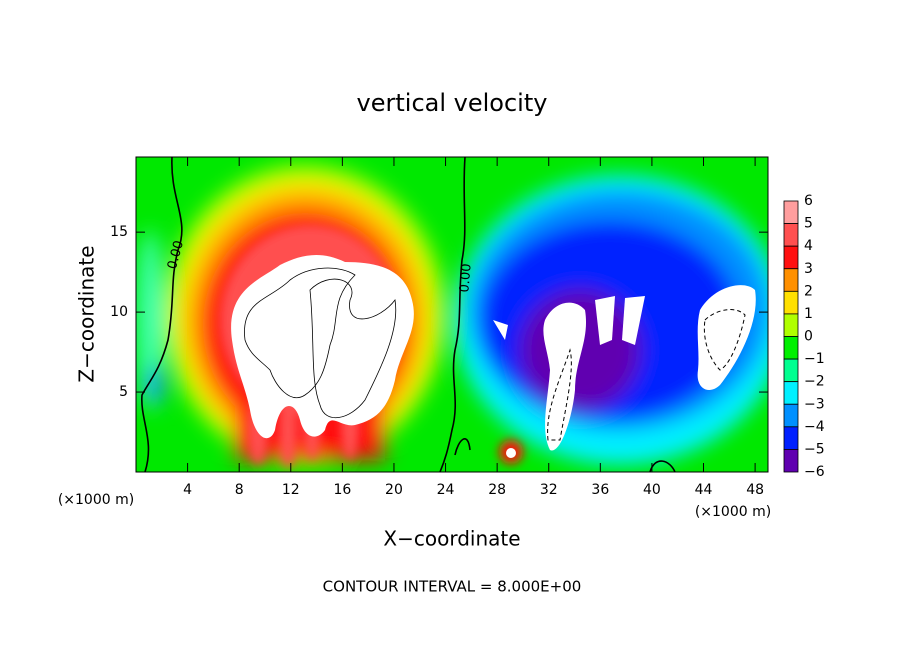 This screenshot has width=904, height=654. What do you see at coordinates (87, 313) in the screenshot?
I see `y-axis-label: Z−coordinate` at bounding box center [87, 313].